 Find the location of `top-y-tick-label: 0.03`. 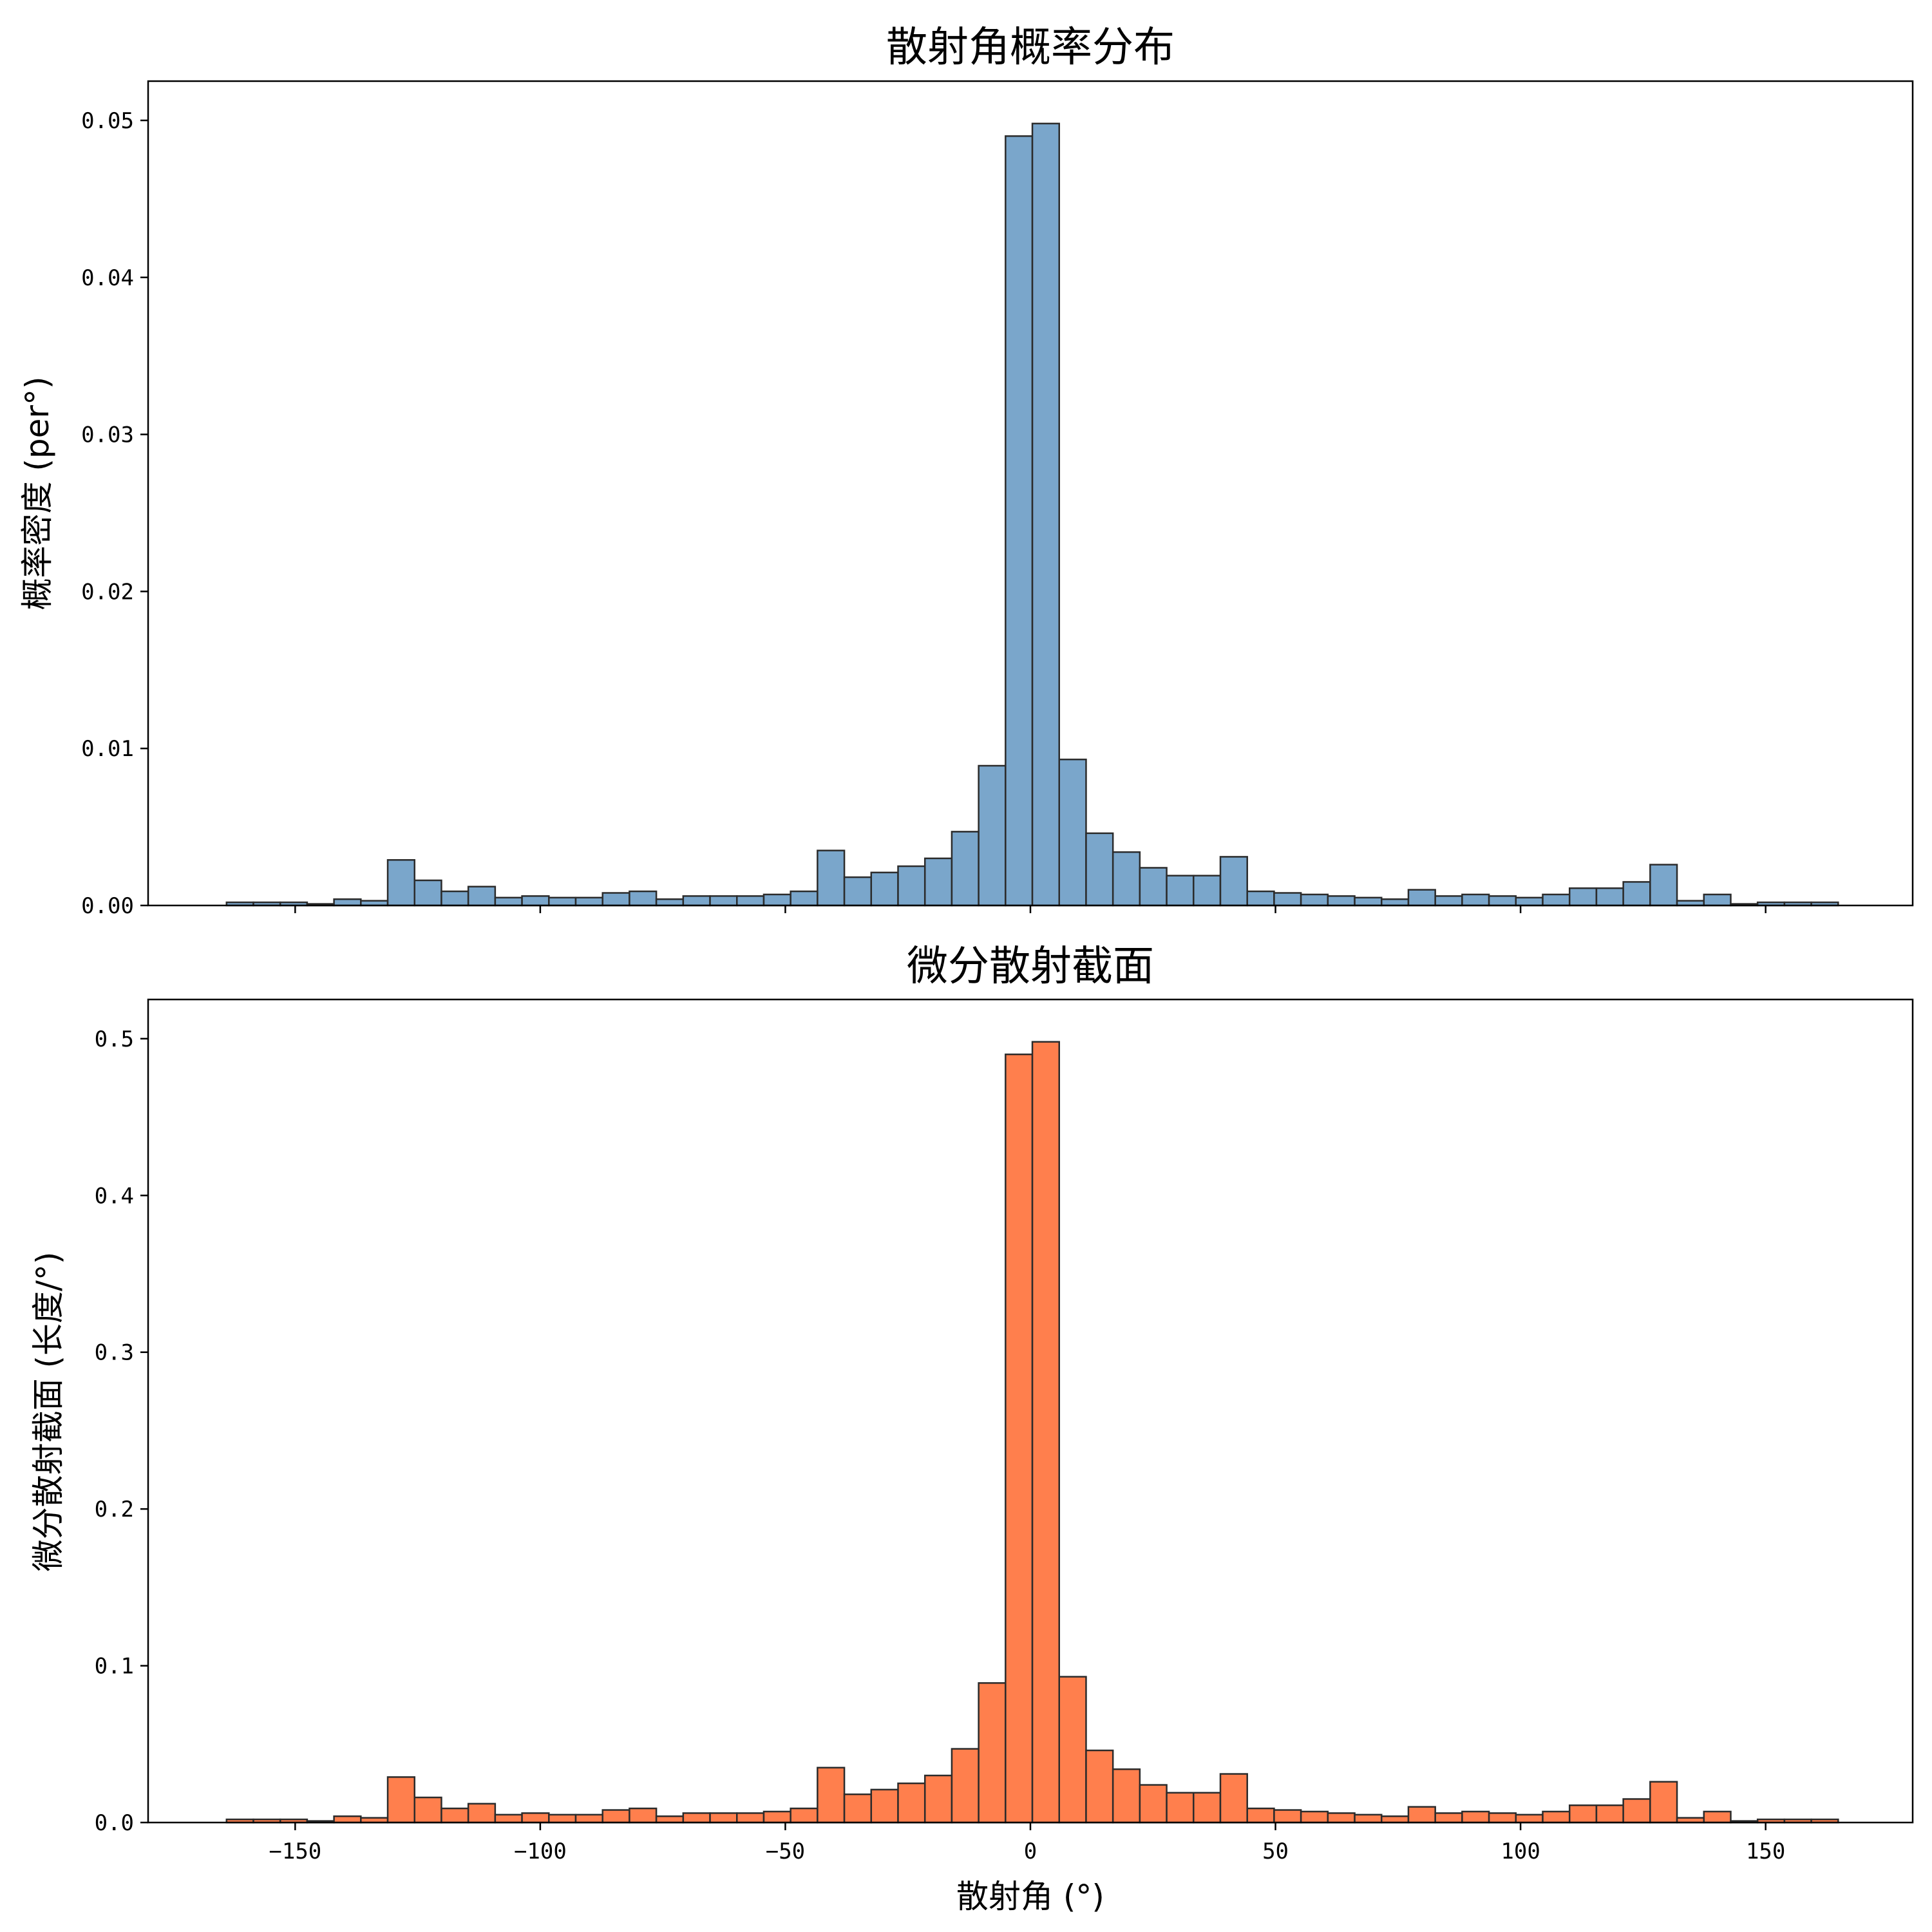

top-y-tick-label: 0.03 is located at coordinates (108, 435).